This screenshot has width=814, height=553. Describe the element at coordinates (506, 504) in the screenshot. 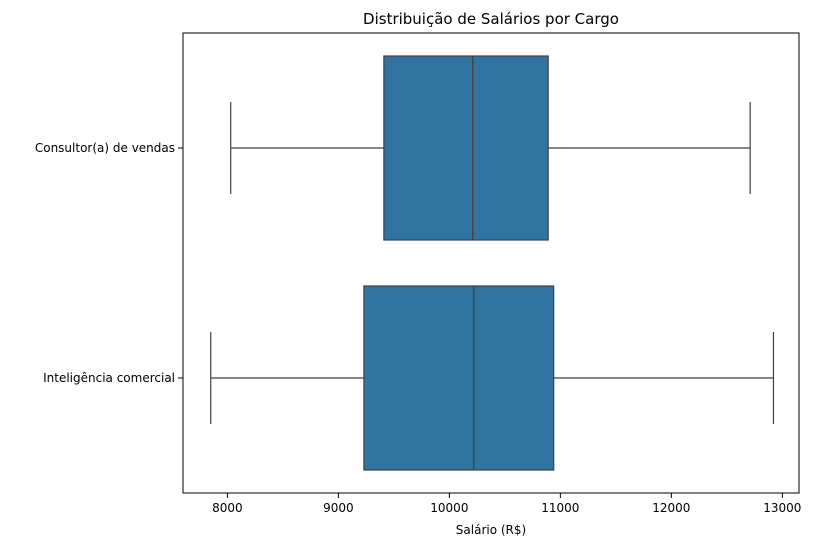

I see `x-axis: 8000 9000 10000 11000 12000 13000` at that location.